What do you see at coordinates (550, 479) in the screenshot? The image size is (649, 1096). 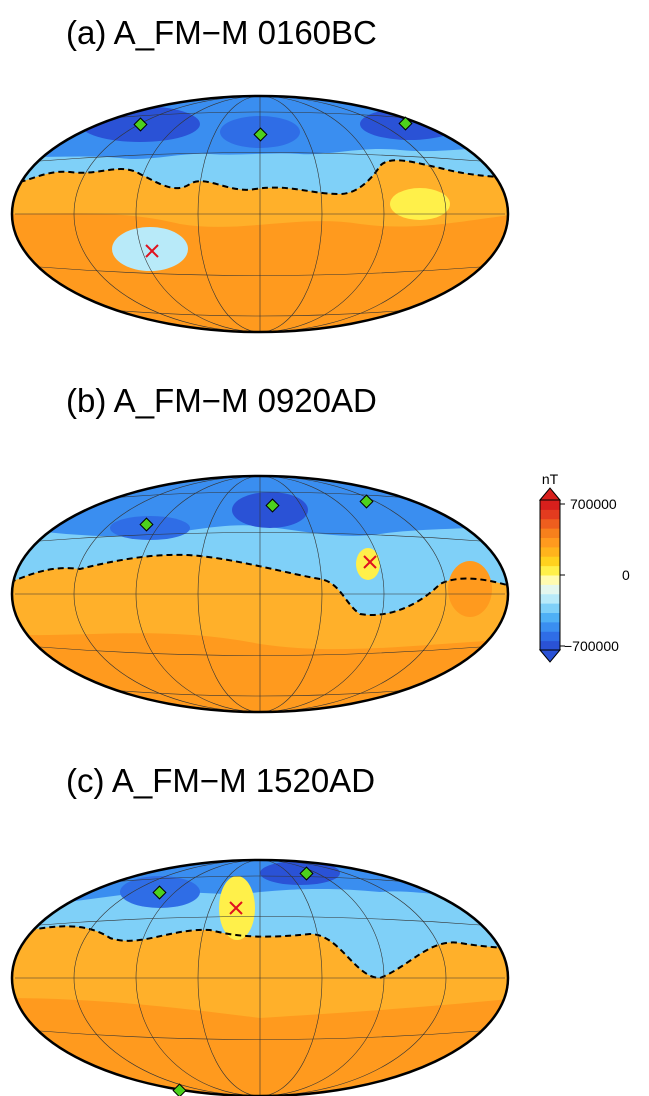 I see `colorbar-unit: nT` at bounding box center [550, 479].